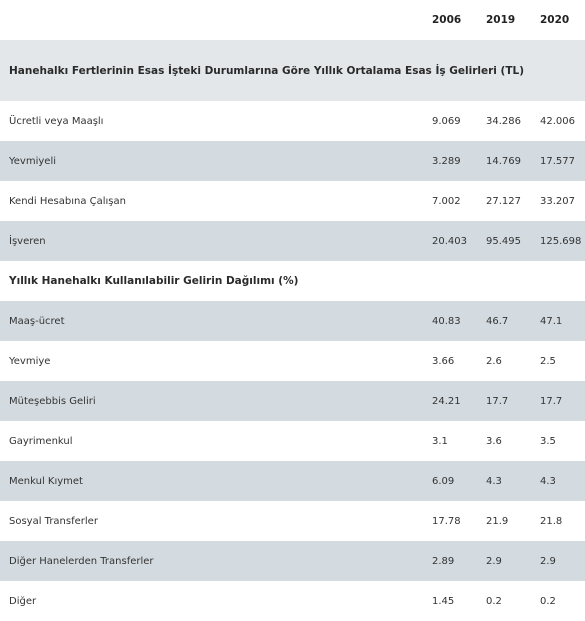  What do you see at coordinates (548, 601) in the screenshot?
I see `value-2020: 0.2` at bounding box center [548, 601].